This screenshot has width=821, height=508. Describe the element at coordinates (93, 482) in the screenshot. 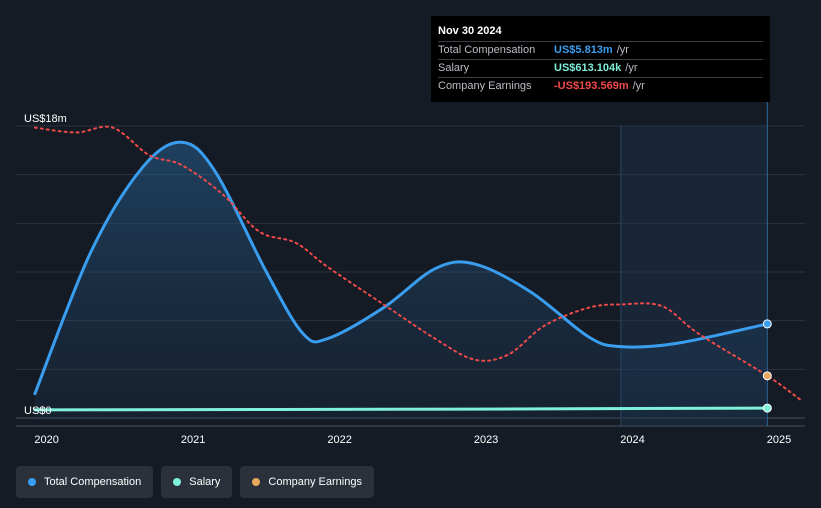

I see `legend-label: Total Compensation` at that location.